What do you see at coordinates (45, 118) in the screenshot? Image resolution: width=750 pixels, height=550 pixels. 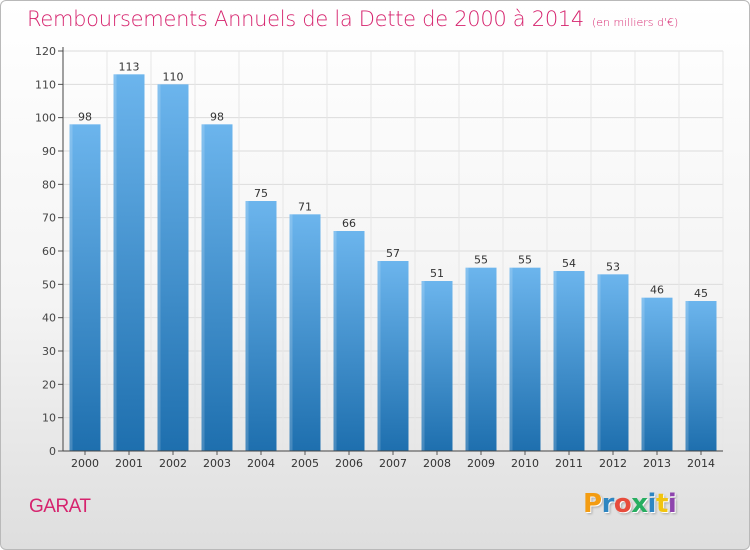 I see `y-tick-label: 100` at bounding box center [45, 118].